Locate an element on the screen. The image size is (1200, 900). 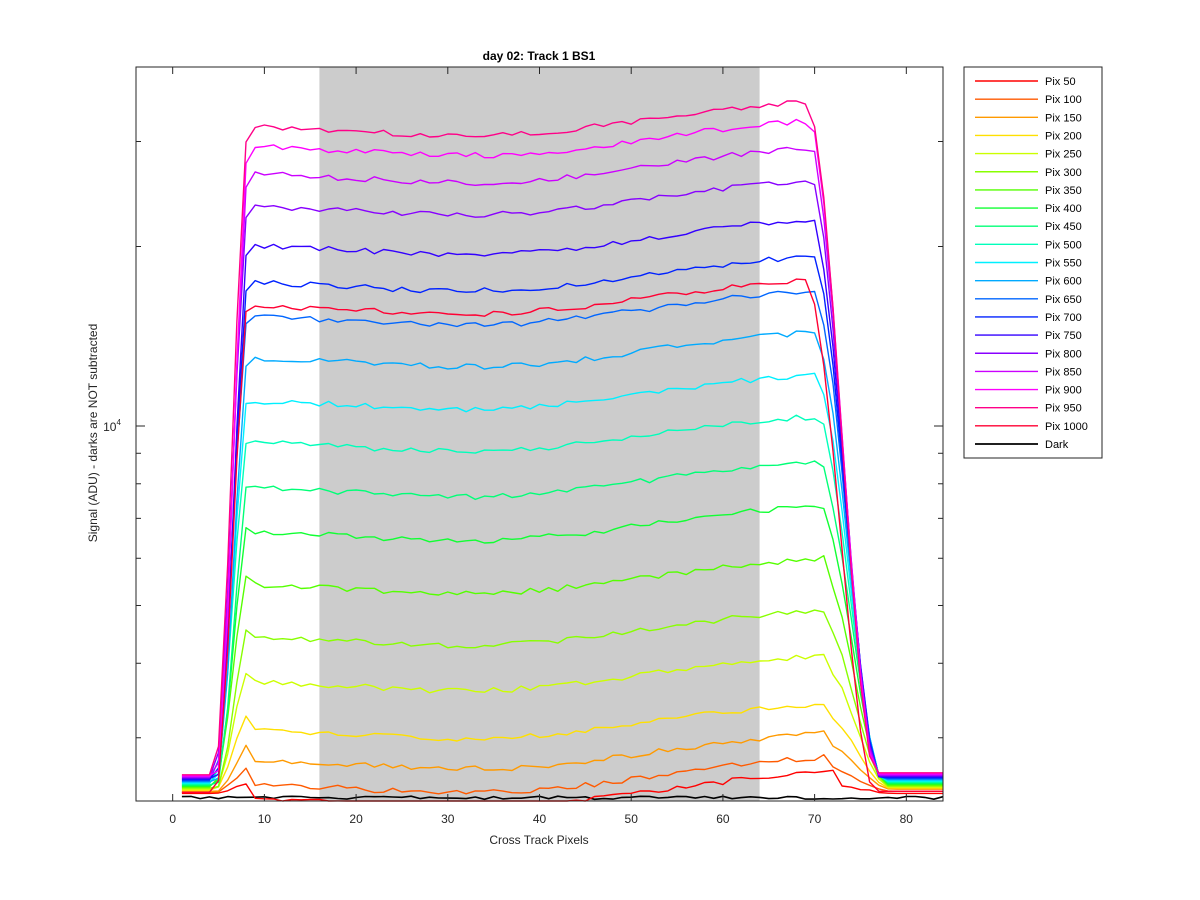
x-tick-label: 60 is located at coordinates (723, 819).